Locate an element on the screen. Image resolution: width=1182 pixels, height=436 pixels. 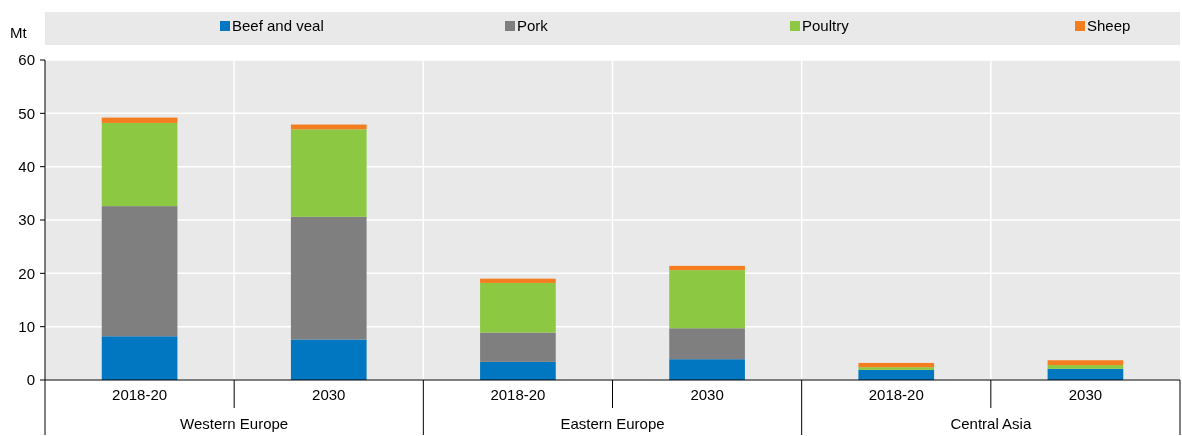
legend-label: Beef and veal is located at coordinates (278, 25).